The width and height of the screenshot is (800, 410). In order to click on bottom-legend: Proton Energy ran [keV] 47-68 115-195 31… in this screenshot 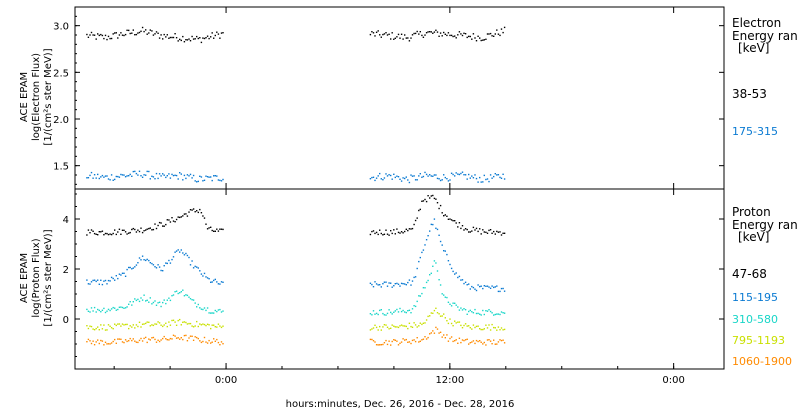, I will do `click(765, 286)`.